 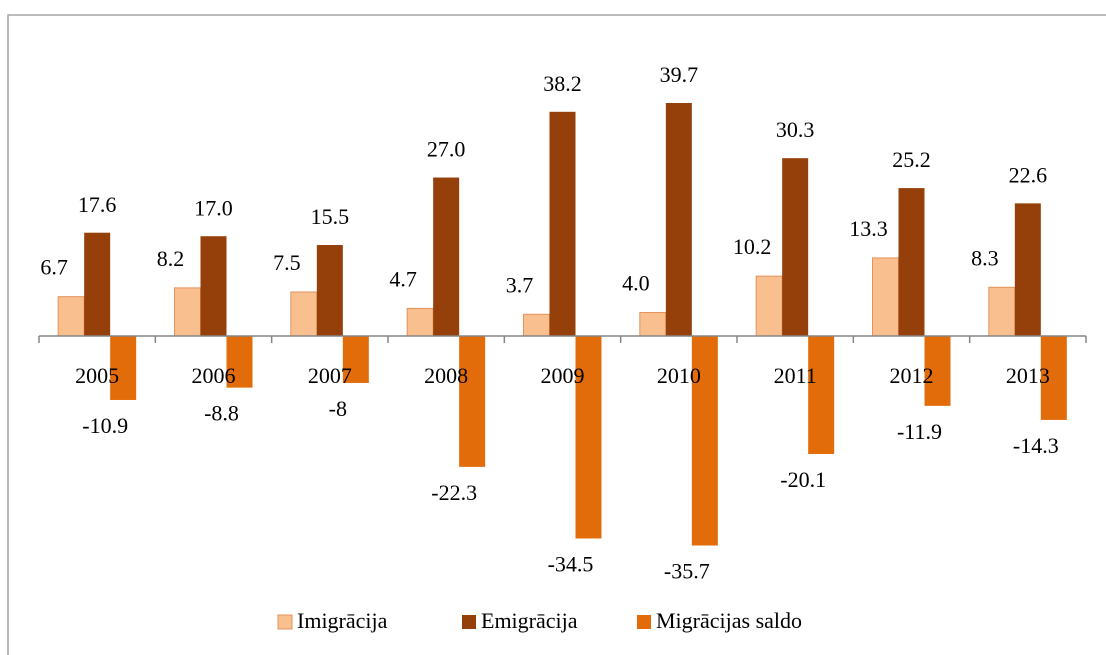 I want to click on value-label: 8.3, so click(x=985, y=257).